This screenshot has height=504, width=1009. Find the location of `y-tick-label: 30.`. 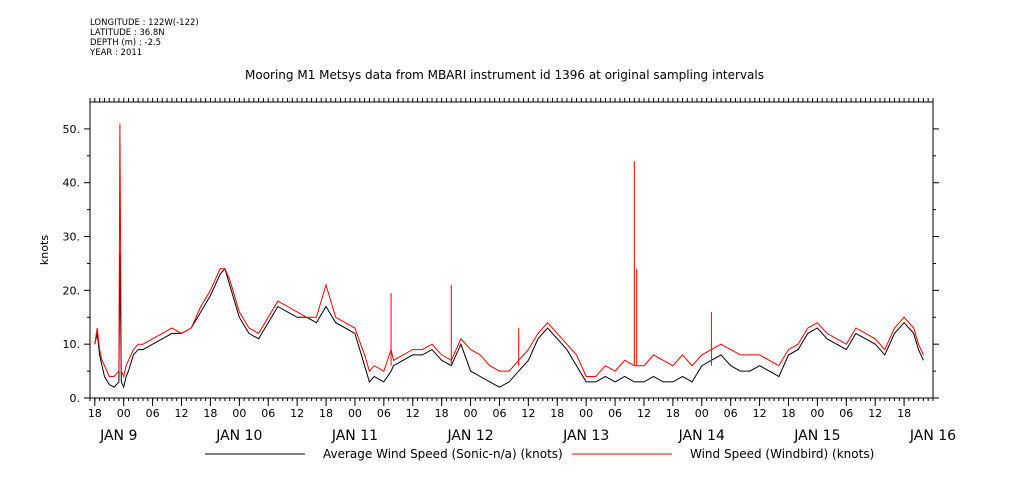

y-tick-label: 30. is located at coordinates (72, 237).